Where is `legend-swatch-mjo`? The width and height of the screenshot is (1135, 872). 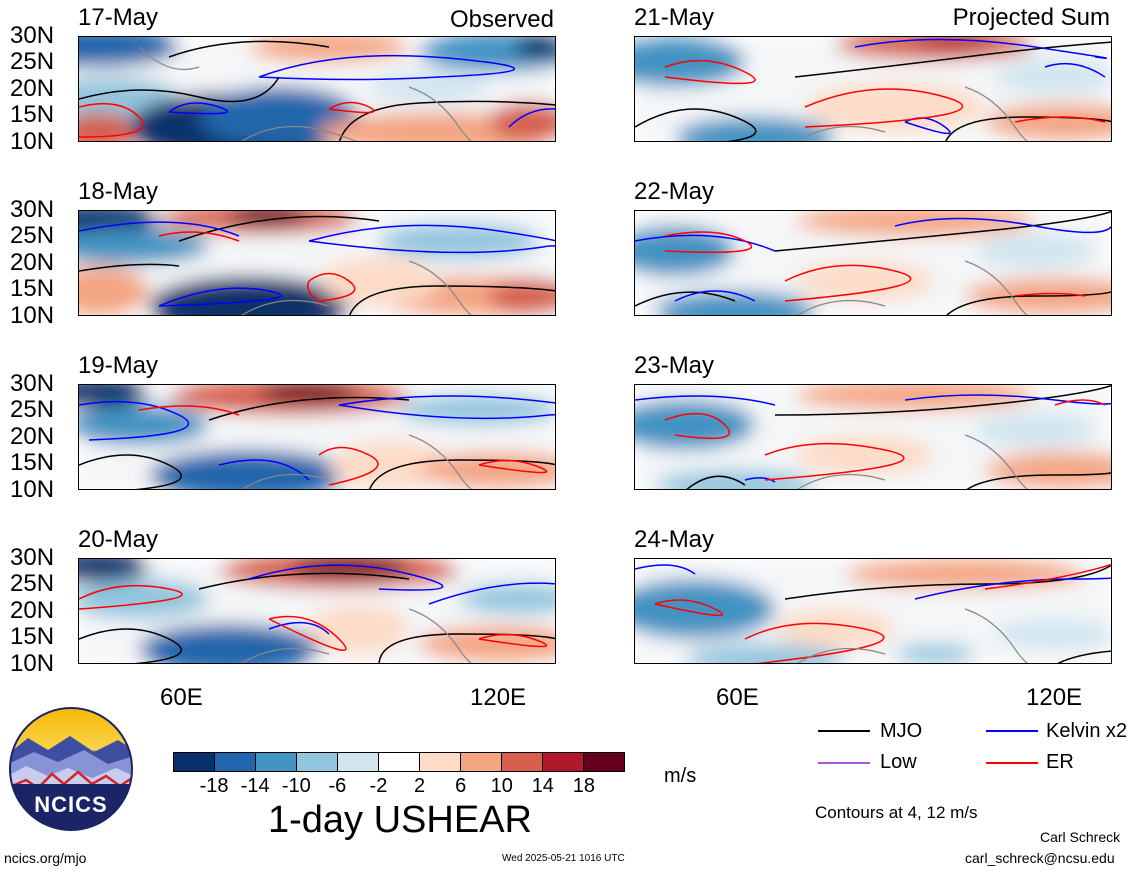 legend-swatch-mjo is located at coordinates (844, 731).